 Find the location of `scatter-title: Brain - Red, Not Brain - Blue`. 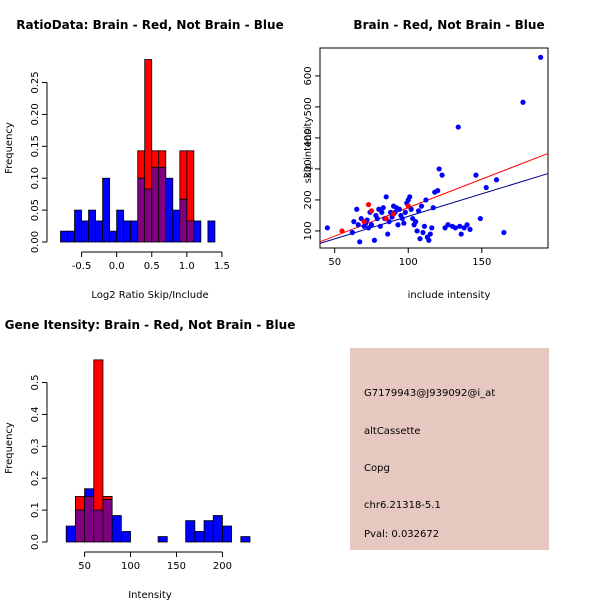

scatter-title: Brain - Red, Not Brain - Blue is located at coordinates (448, 25).